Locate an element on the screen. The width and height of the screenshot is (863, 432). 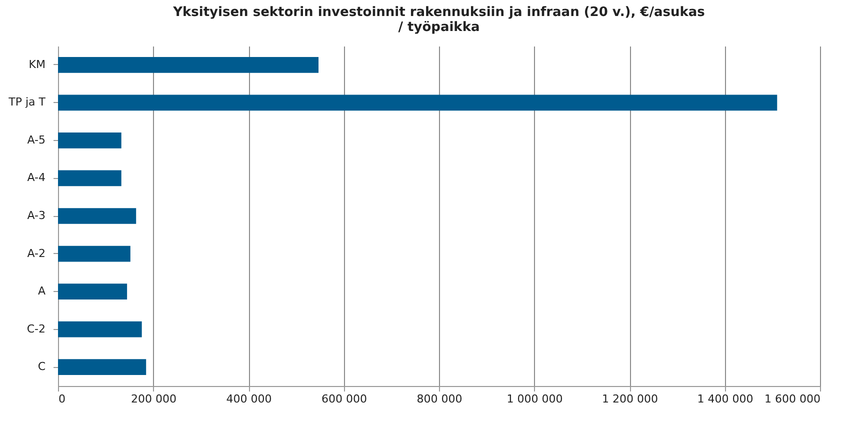
y-tick-label: TP ja T is located at coordinates (27, 102).